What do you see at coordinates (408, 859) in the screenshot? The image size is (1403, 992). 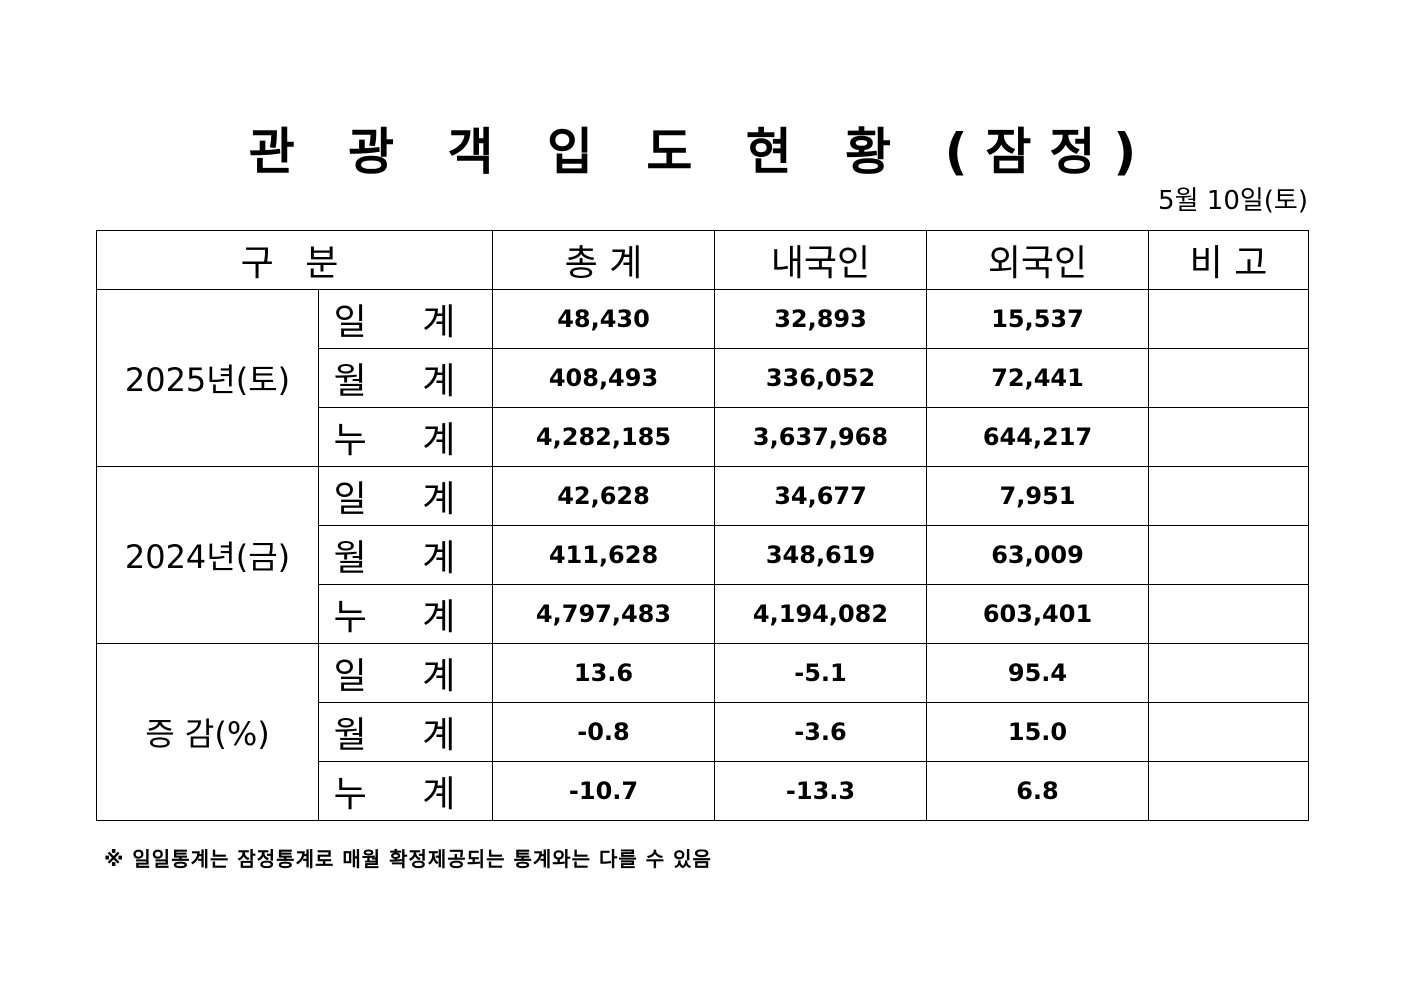 I see `footnote: ※ 일일통계는 잠정통계로 매월 확정제공되는 통계와는 다를 수 있음` at bounding box center [408, 859].